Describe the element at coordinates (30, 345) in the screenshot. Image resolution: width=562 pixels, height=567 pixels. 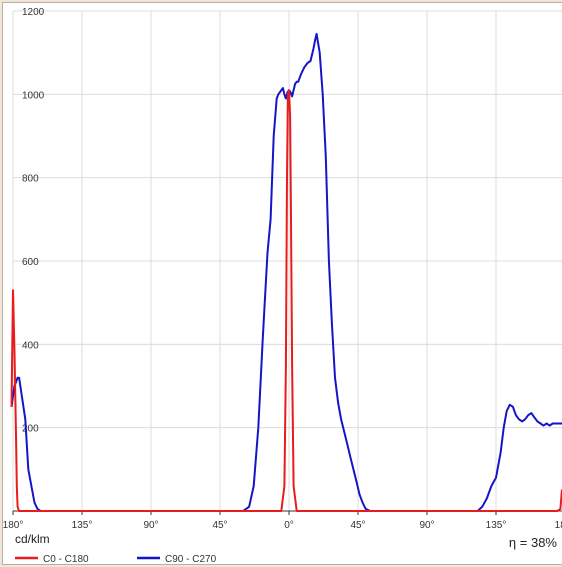
I see `y-tick-label-1: 400` at that location.